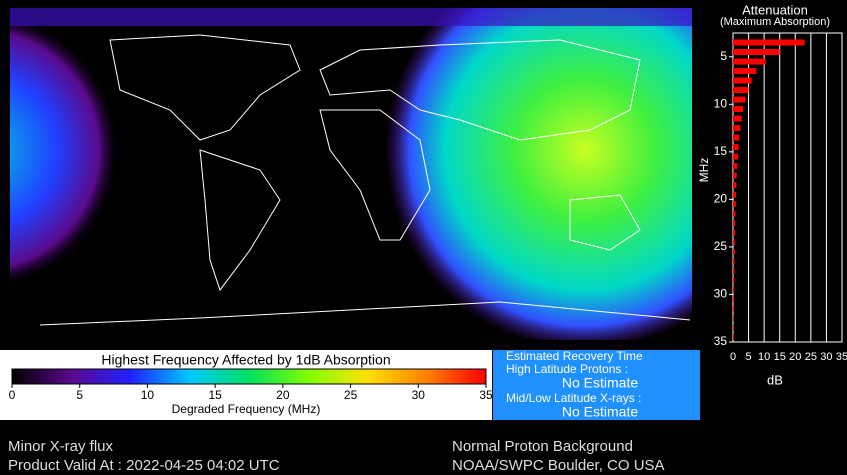 This screenshot has width=847, height=475. I want to click on y-tick-label: 25, so click(721, 246).